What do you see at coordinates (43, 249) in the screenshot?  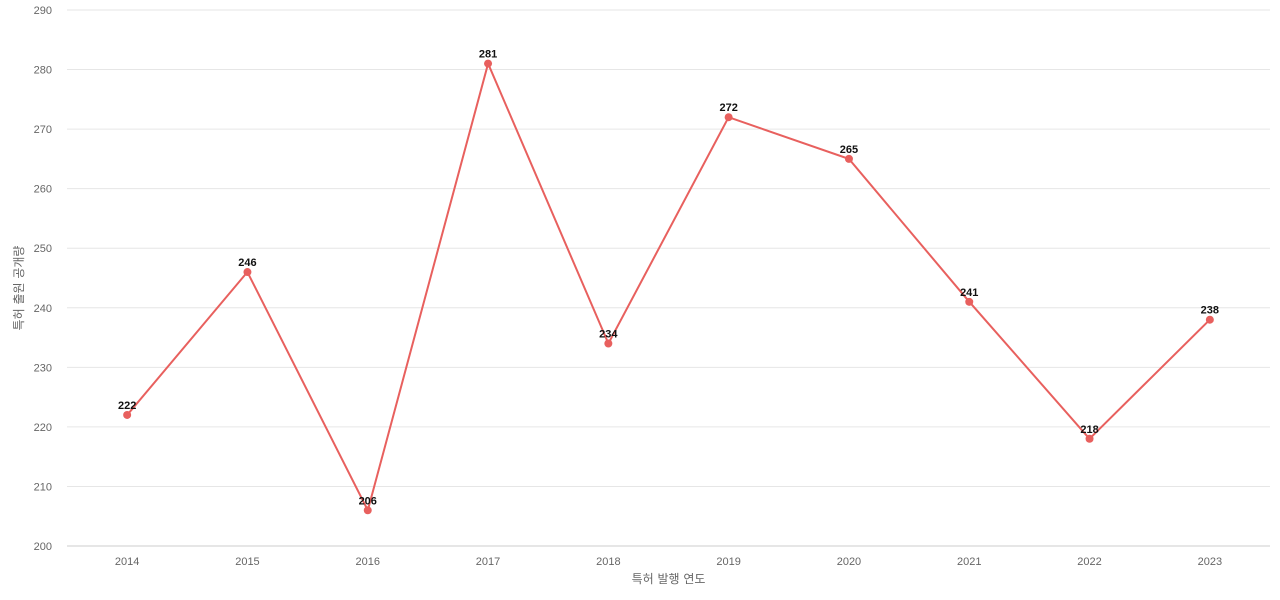 I see `y-tick-label: 250` at bounding box center [43, 249].